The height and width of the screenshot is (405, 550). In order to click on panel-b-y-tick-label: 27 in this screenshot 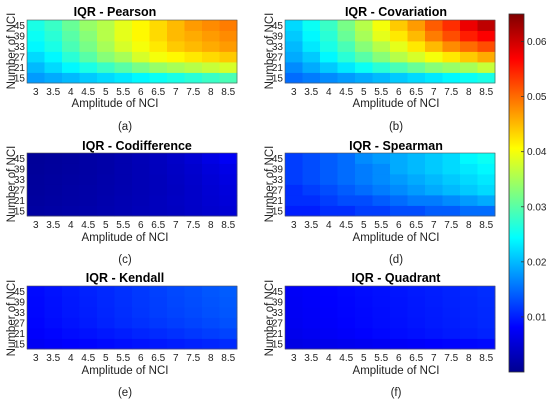, I will do `click(278, 57)`.